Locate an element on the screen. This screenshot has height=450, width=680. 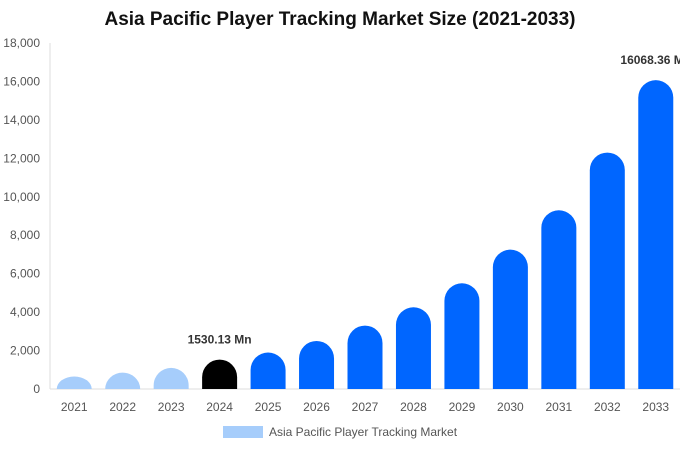
bar-2030 is located at coordinates (510, 319).